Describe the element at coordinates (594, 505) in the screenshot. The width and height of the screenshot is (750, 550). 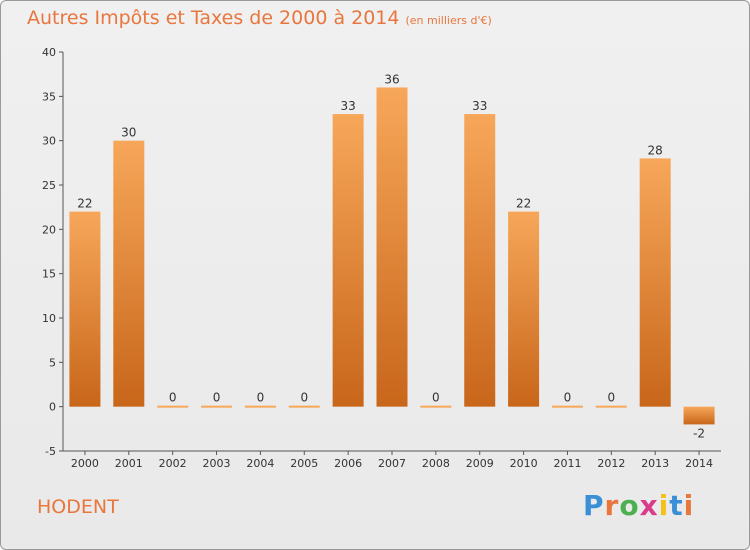
I see `logo-letter: P` at that location.